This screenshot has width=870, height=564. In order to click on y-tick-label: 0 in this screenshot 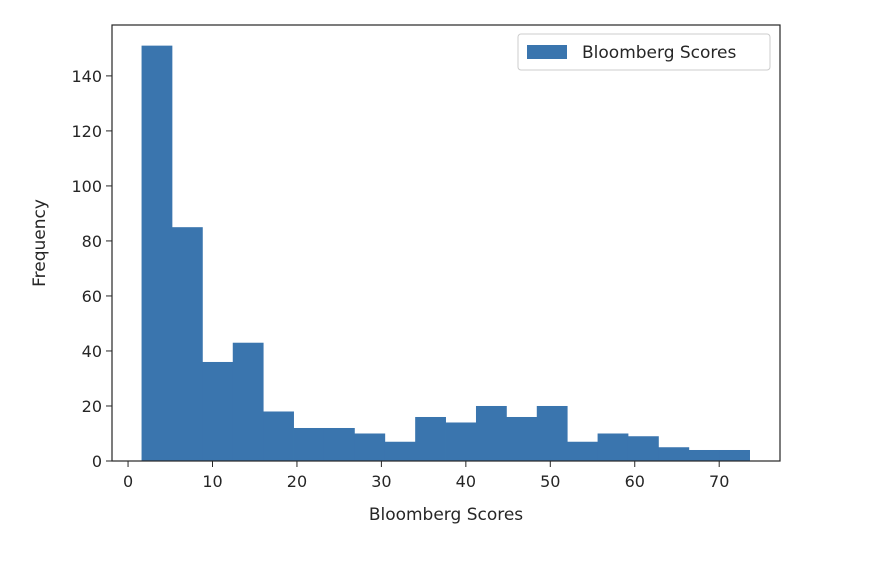, I will do `click(97, 461)`.